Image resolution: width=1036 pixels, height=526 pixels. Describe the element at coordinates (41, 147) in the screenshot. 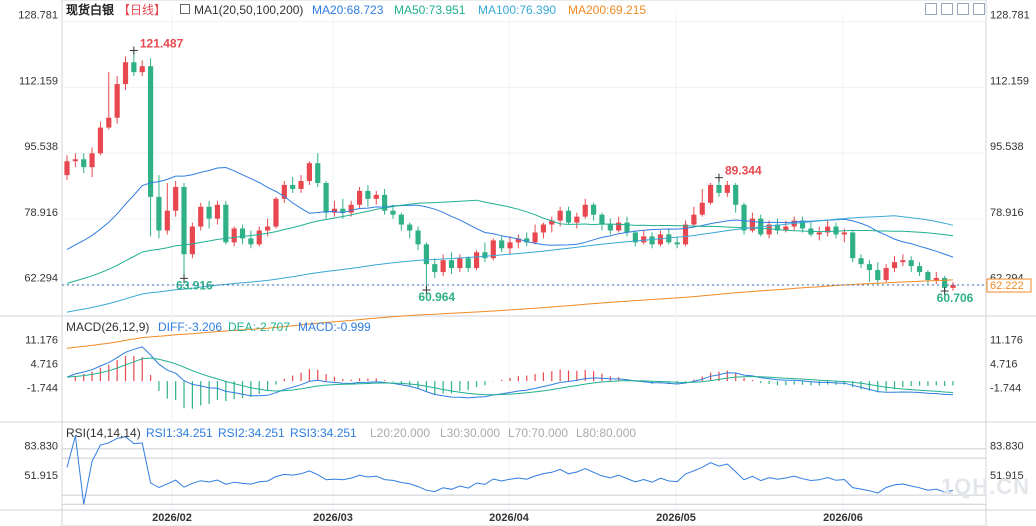

I see `y-tick-label-left: 95.538` at that location.